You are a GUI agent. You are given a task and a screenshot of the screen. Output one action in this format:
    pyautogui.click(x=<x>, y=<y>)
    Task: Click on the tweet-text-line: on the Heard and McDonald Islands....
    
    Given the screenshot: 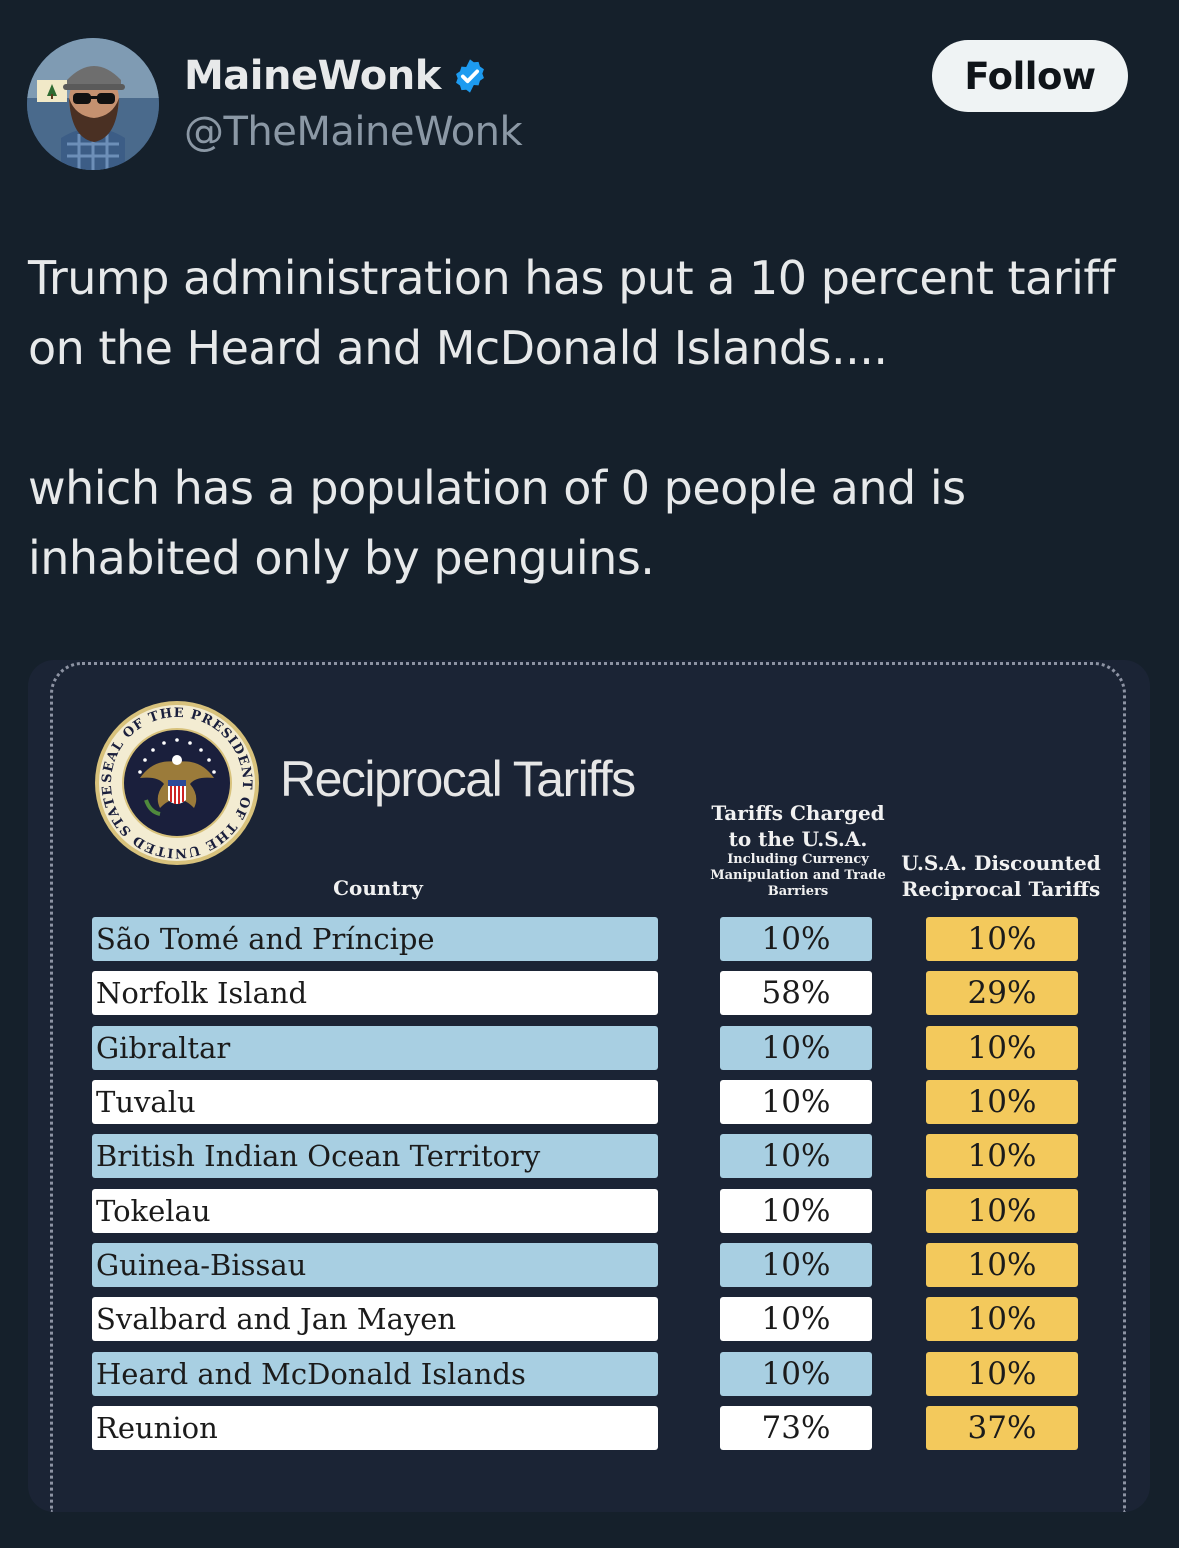 What is the action you would take?
    pyautogui.click(x=458, y=348)
    